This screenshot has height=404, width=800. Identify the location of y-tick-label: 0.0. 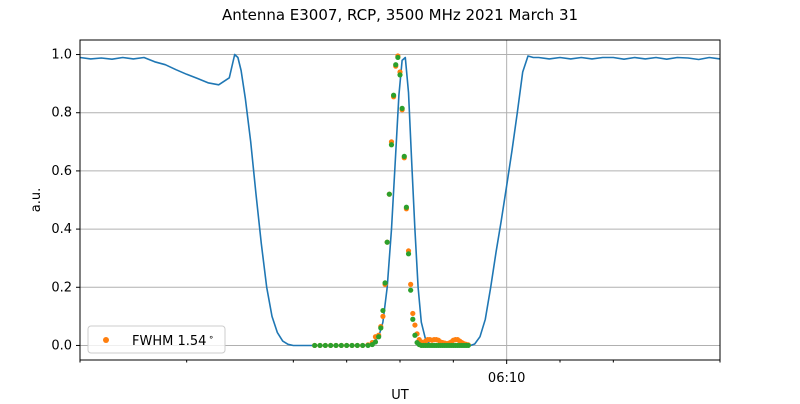
(61, 345).